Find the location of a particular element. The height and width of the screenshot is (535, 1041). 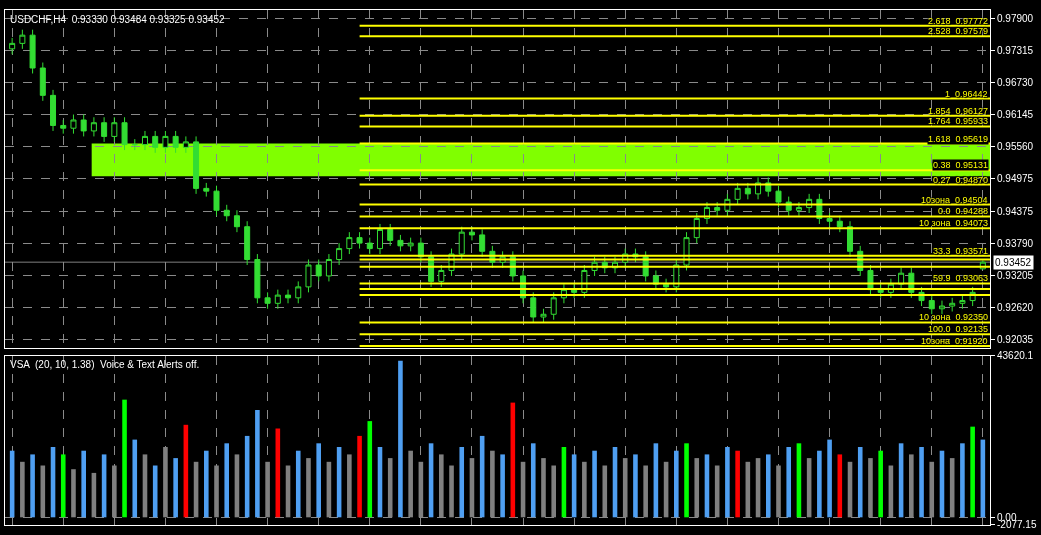

y-tick-label: 0.95560 is located at coordinates (1015, 147).